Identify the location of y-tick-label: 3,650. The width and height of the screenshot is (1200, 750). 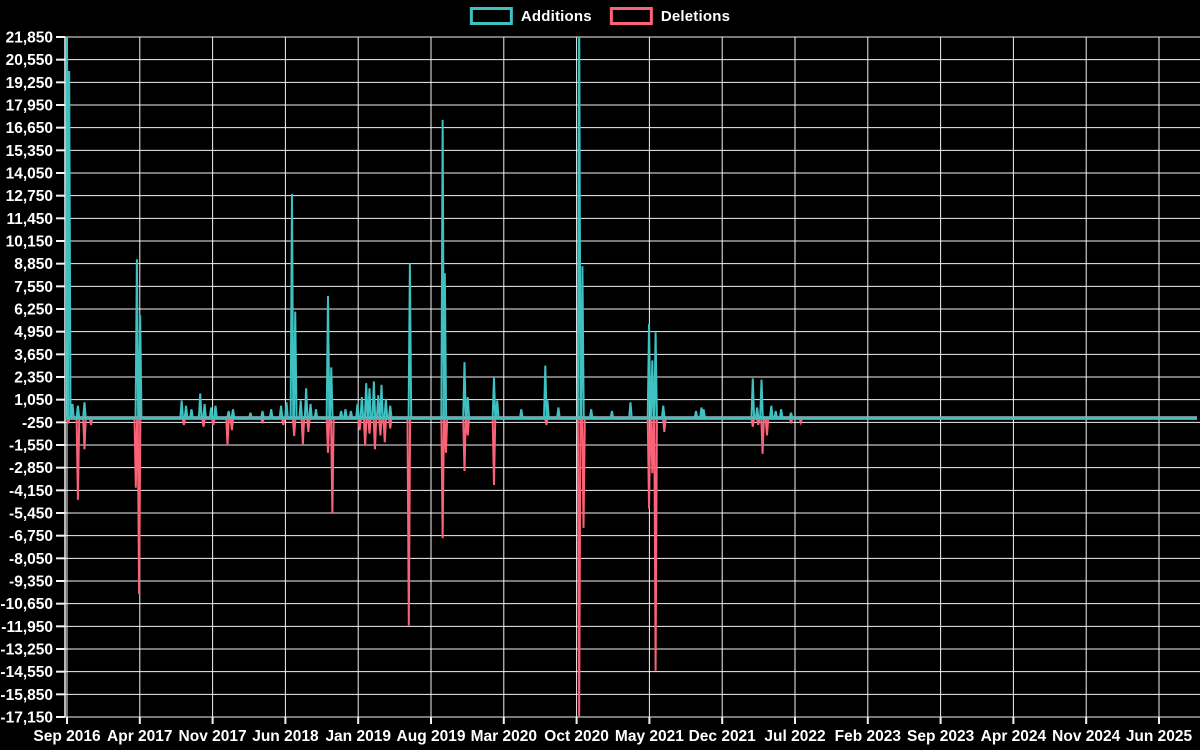
(33, 355).